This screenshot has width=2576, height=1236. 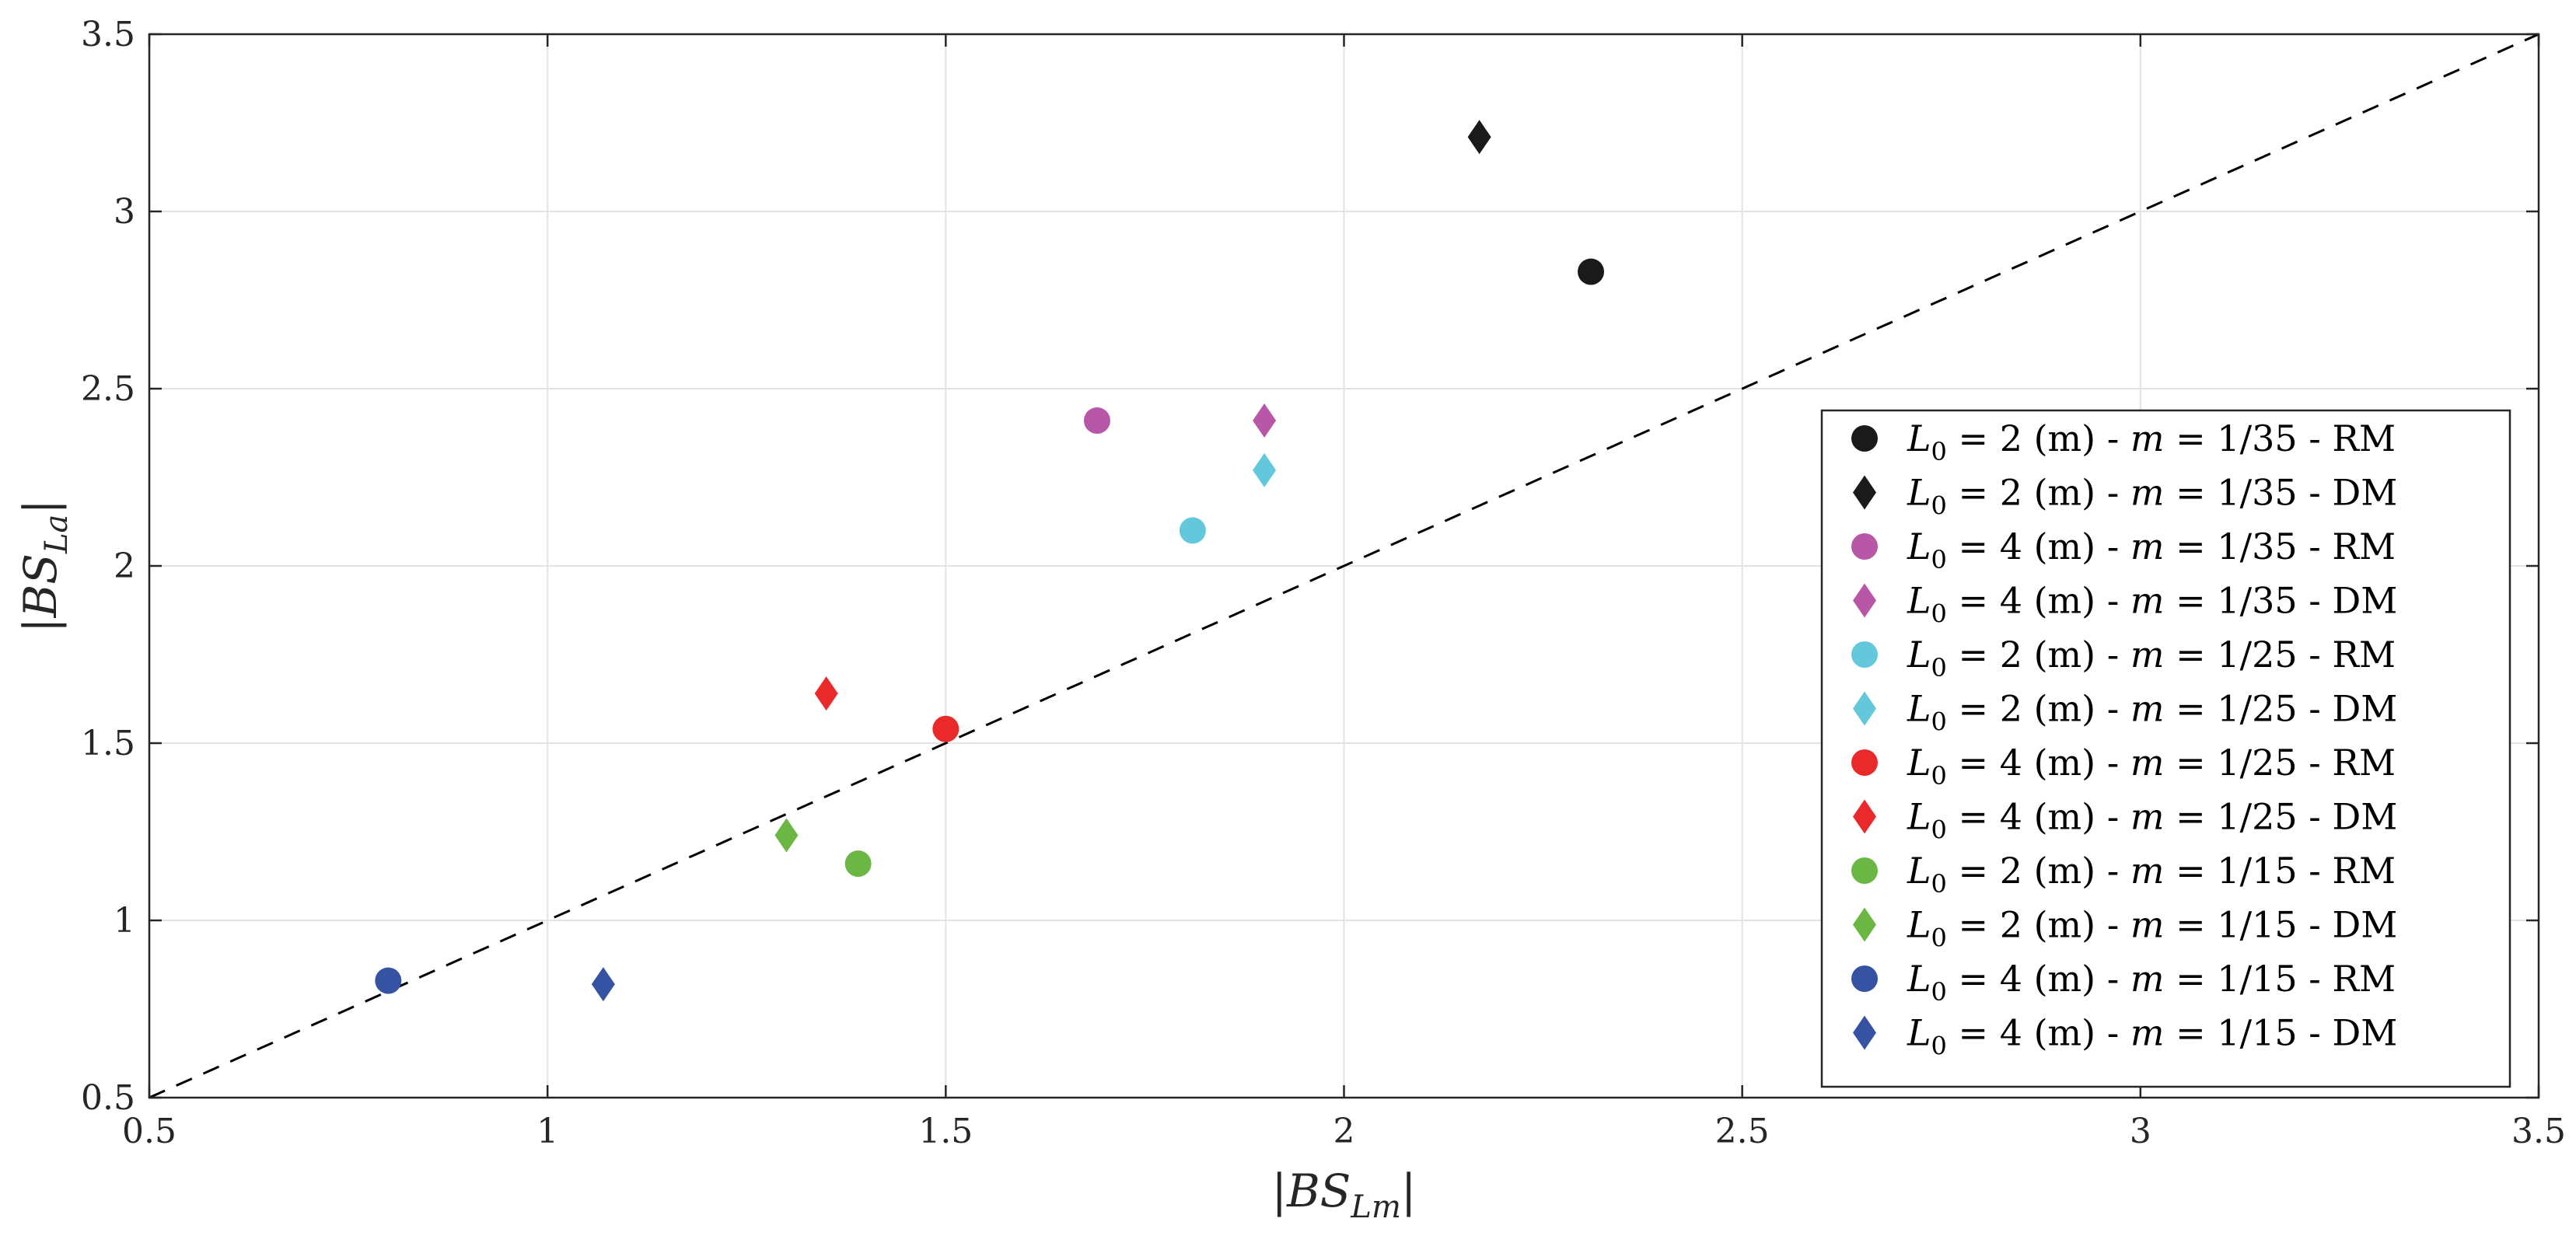 I want to click on x-axis-label: |BSLm|, so click(x=1344, y=1195).